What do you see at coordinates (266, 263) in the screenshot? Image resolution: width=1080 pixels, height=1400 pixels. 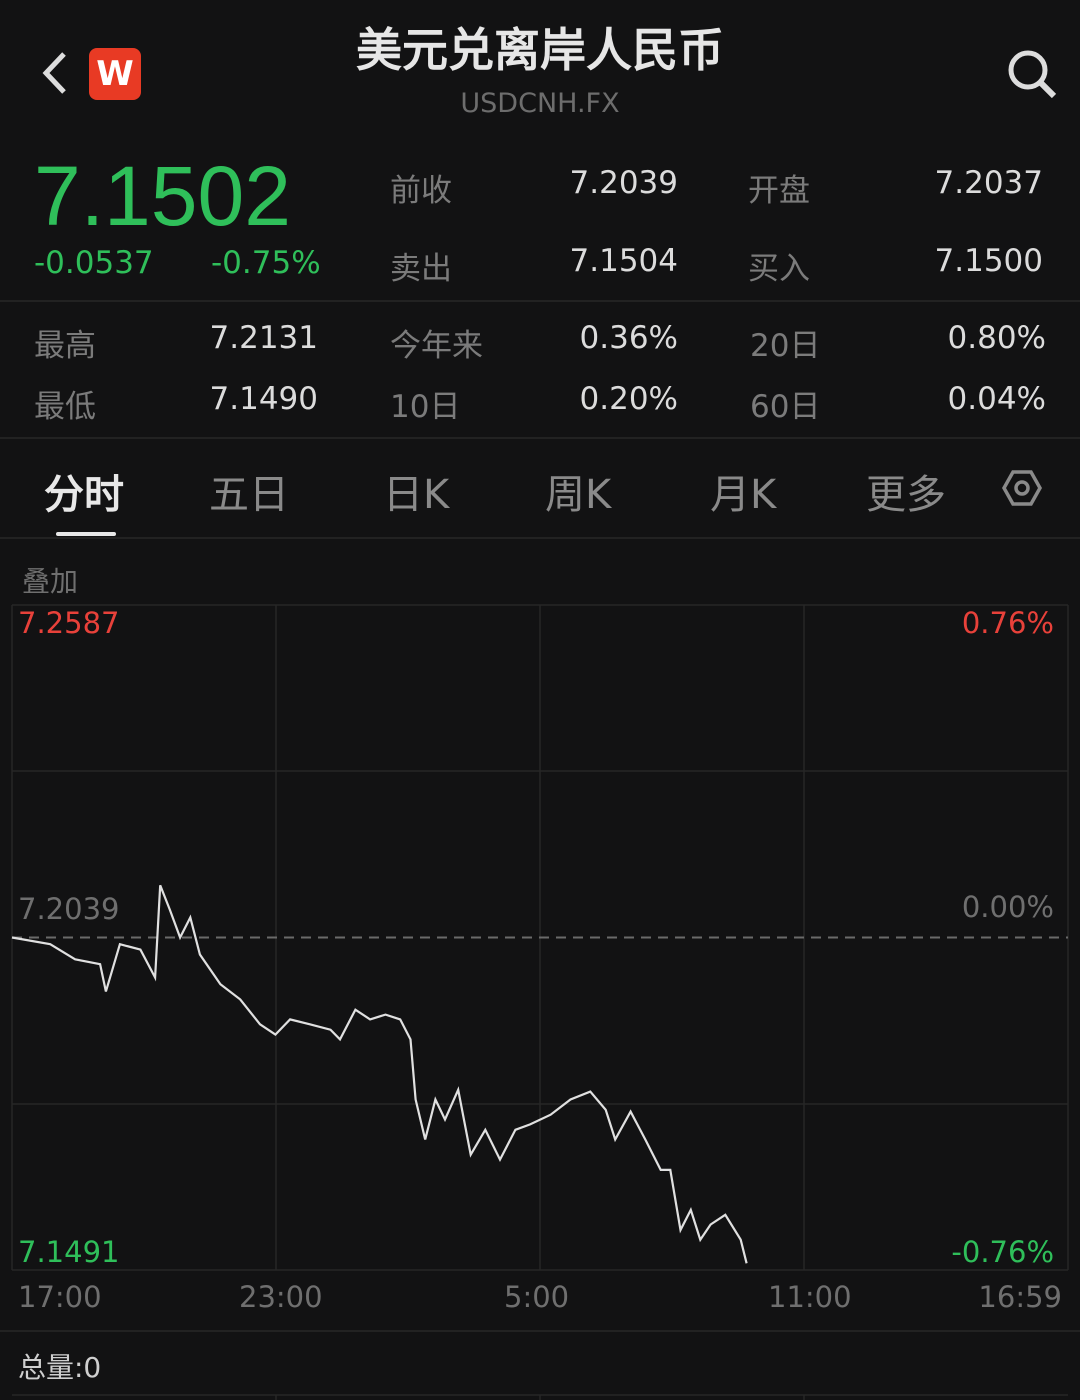 I see `price-change-pct: -0.75%` at bounding box center [266, 263].